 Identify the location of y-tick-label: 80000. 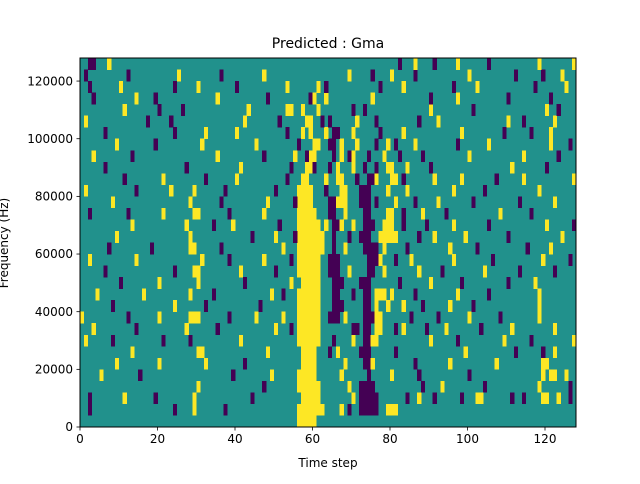
(54, 197).